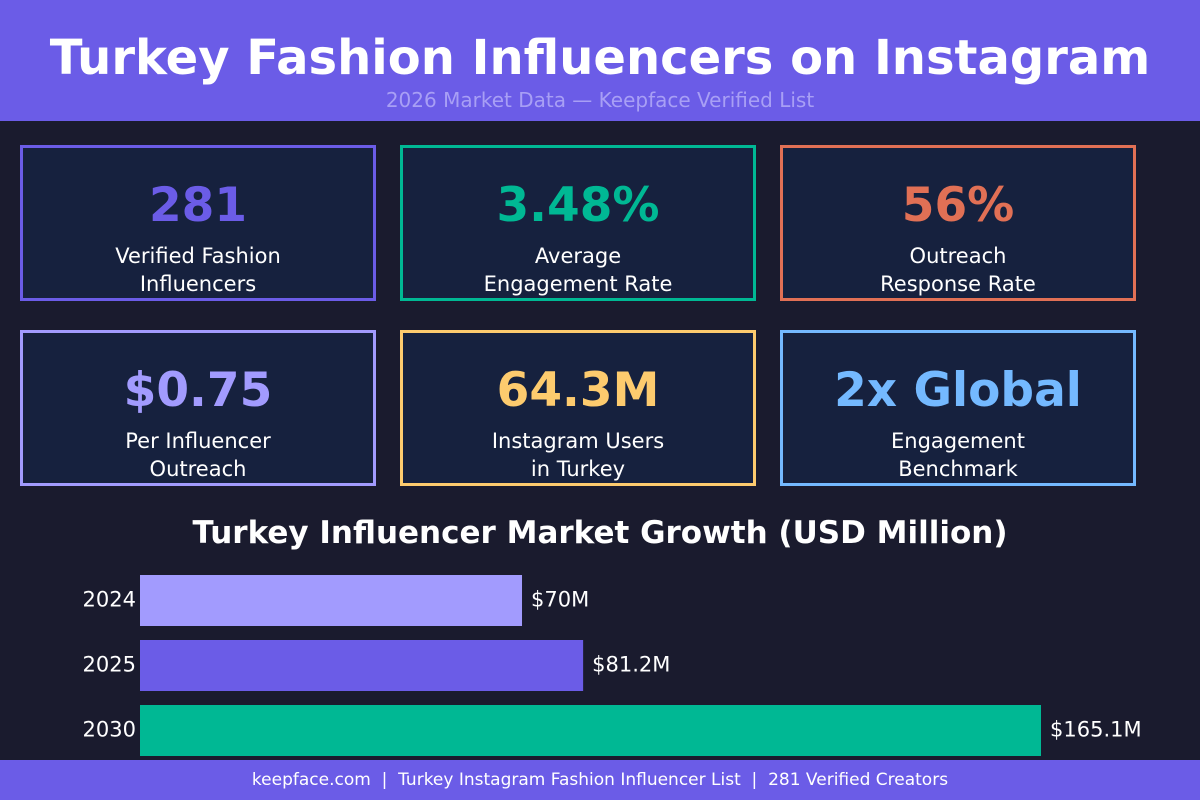 This screenshot has height=800, width=1200. I want to click on stat-card-verified-influencers: 281 Verified Fashion Influencers, so click(198, 223).